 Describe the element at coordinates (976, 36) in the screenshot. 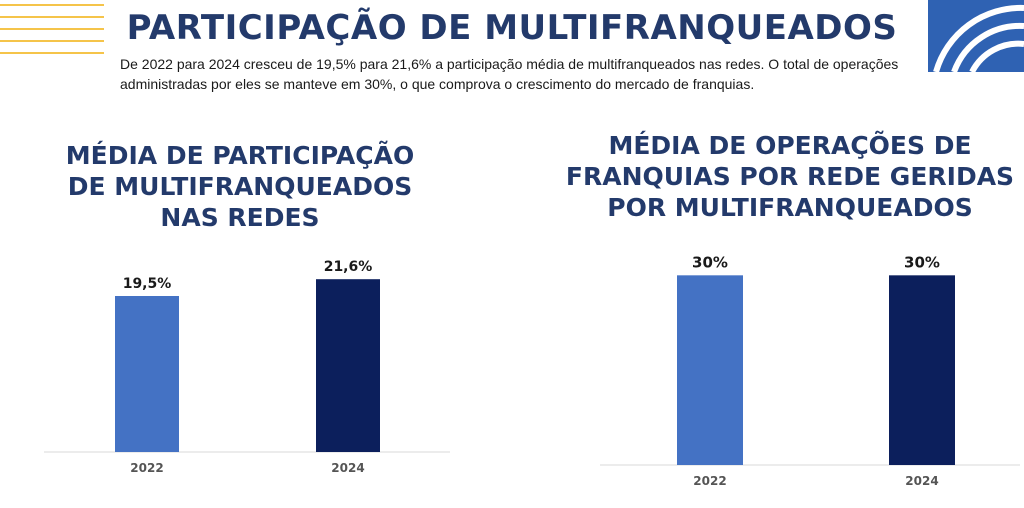

I see `brand-corner-graphic` at that location.